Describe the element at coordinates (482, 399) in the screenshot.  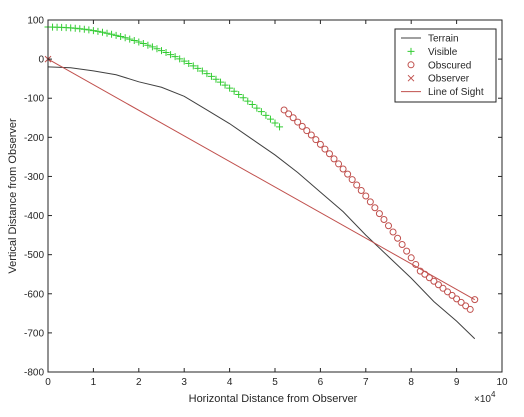
I see `x-exponent-base: ×10` at that location.